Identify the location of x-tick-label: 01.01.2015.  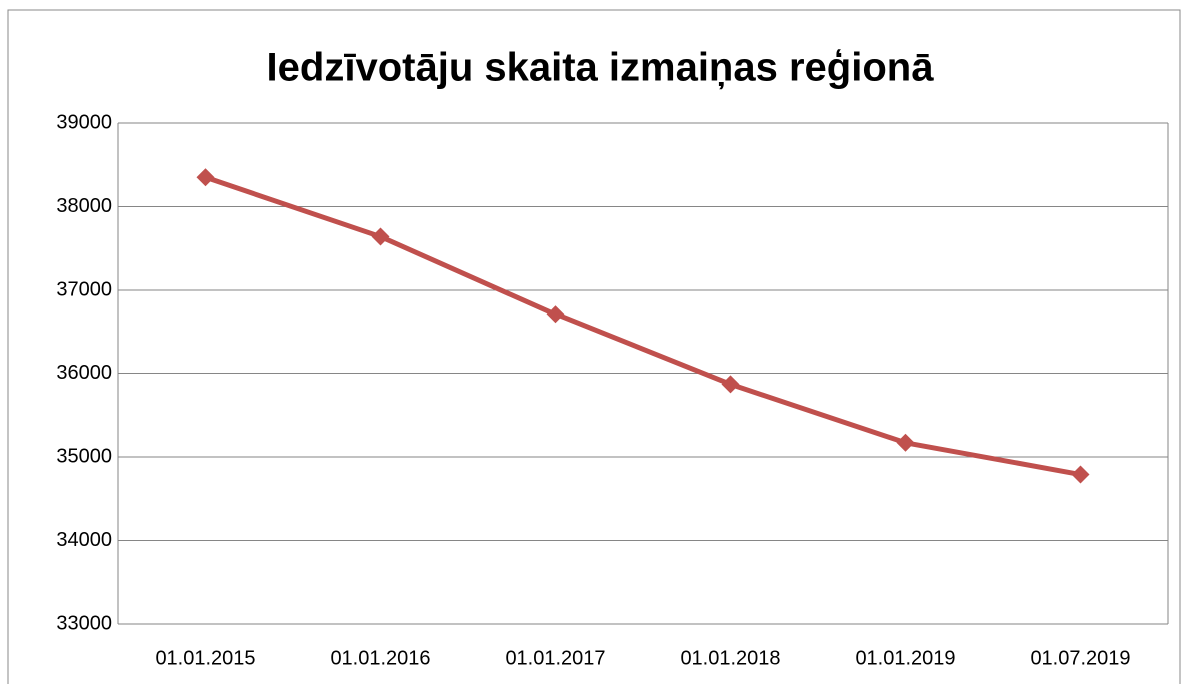
(205, 658).